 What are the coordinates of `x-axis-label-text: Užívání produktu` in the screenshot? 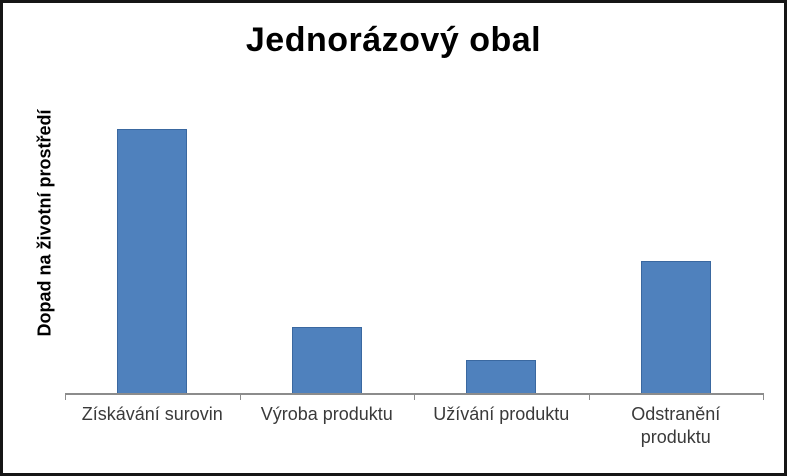 It's located at (501, 414).